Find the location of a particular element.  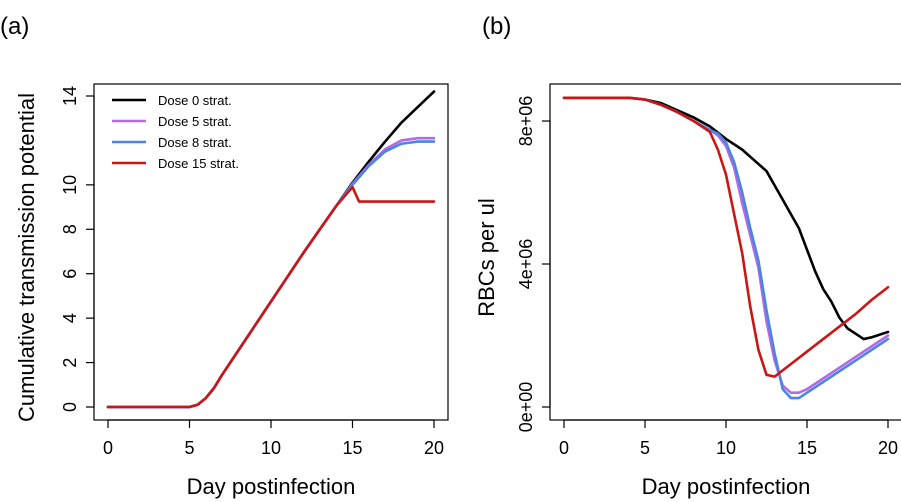

panel-label: (a) is located at coordinates (14, 26).